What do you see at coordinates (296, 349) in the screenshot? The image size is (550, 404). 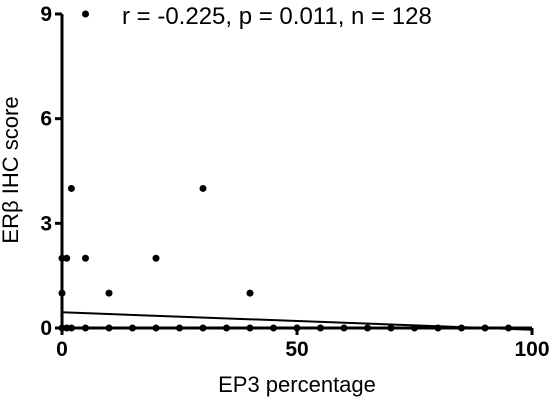 I see `x-tick-label: 50` at bounding box center [296, 349].